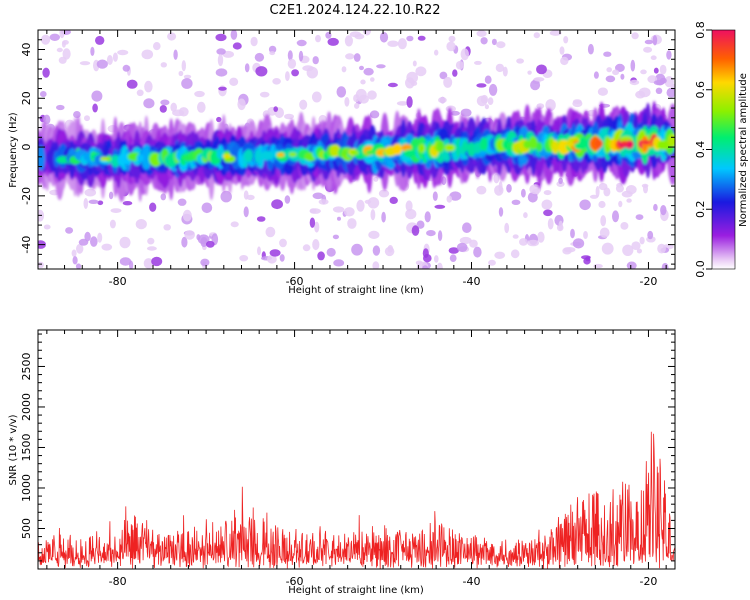 Image resolution: width=750 pixels, height=600 pixels. What do you see at coordinates (700, 210) in the screenshot?
I see `colorbar-tick-label: 0.2` at bounding box center [700, 210].